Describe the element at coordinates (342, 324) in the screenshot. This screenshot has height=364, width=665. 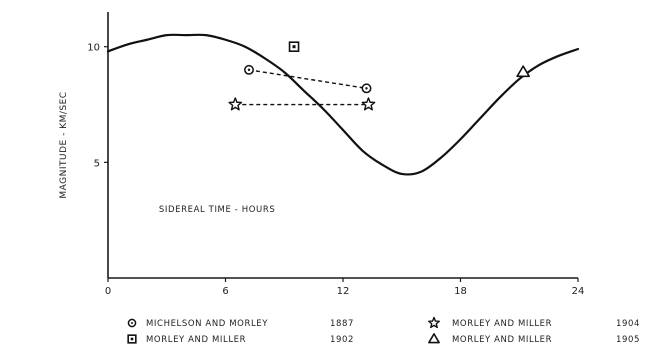
I see `legend-year: 1887` at that location.